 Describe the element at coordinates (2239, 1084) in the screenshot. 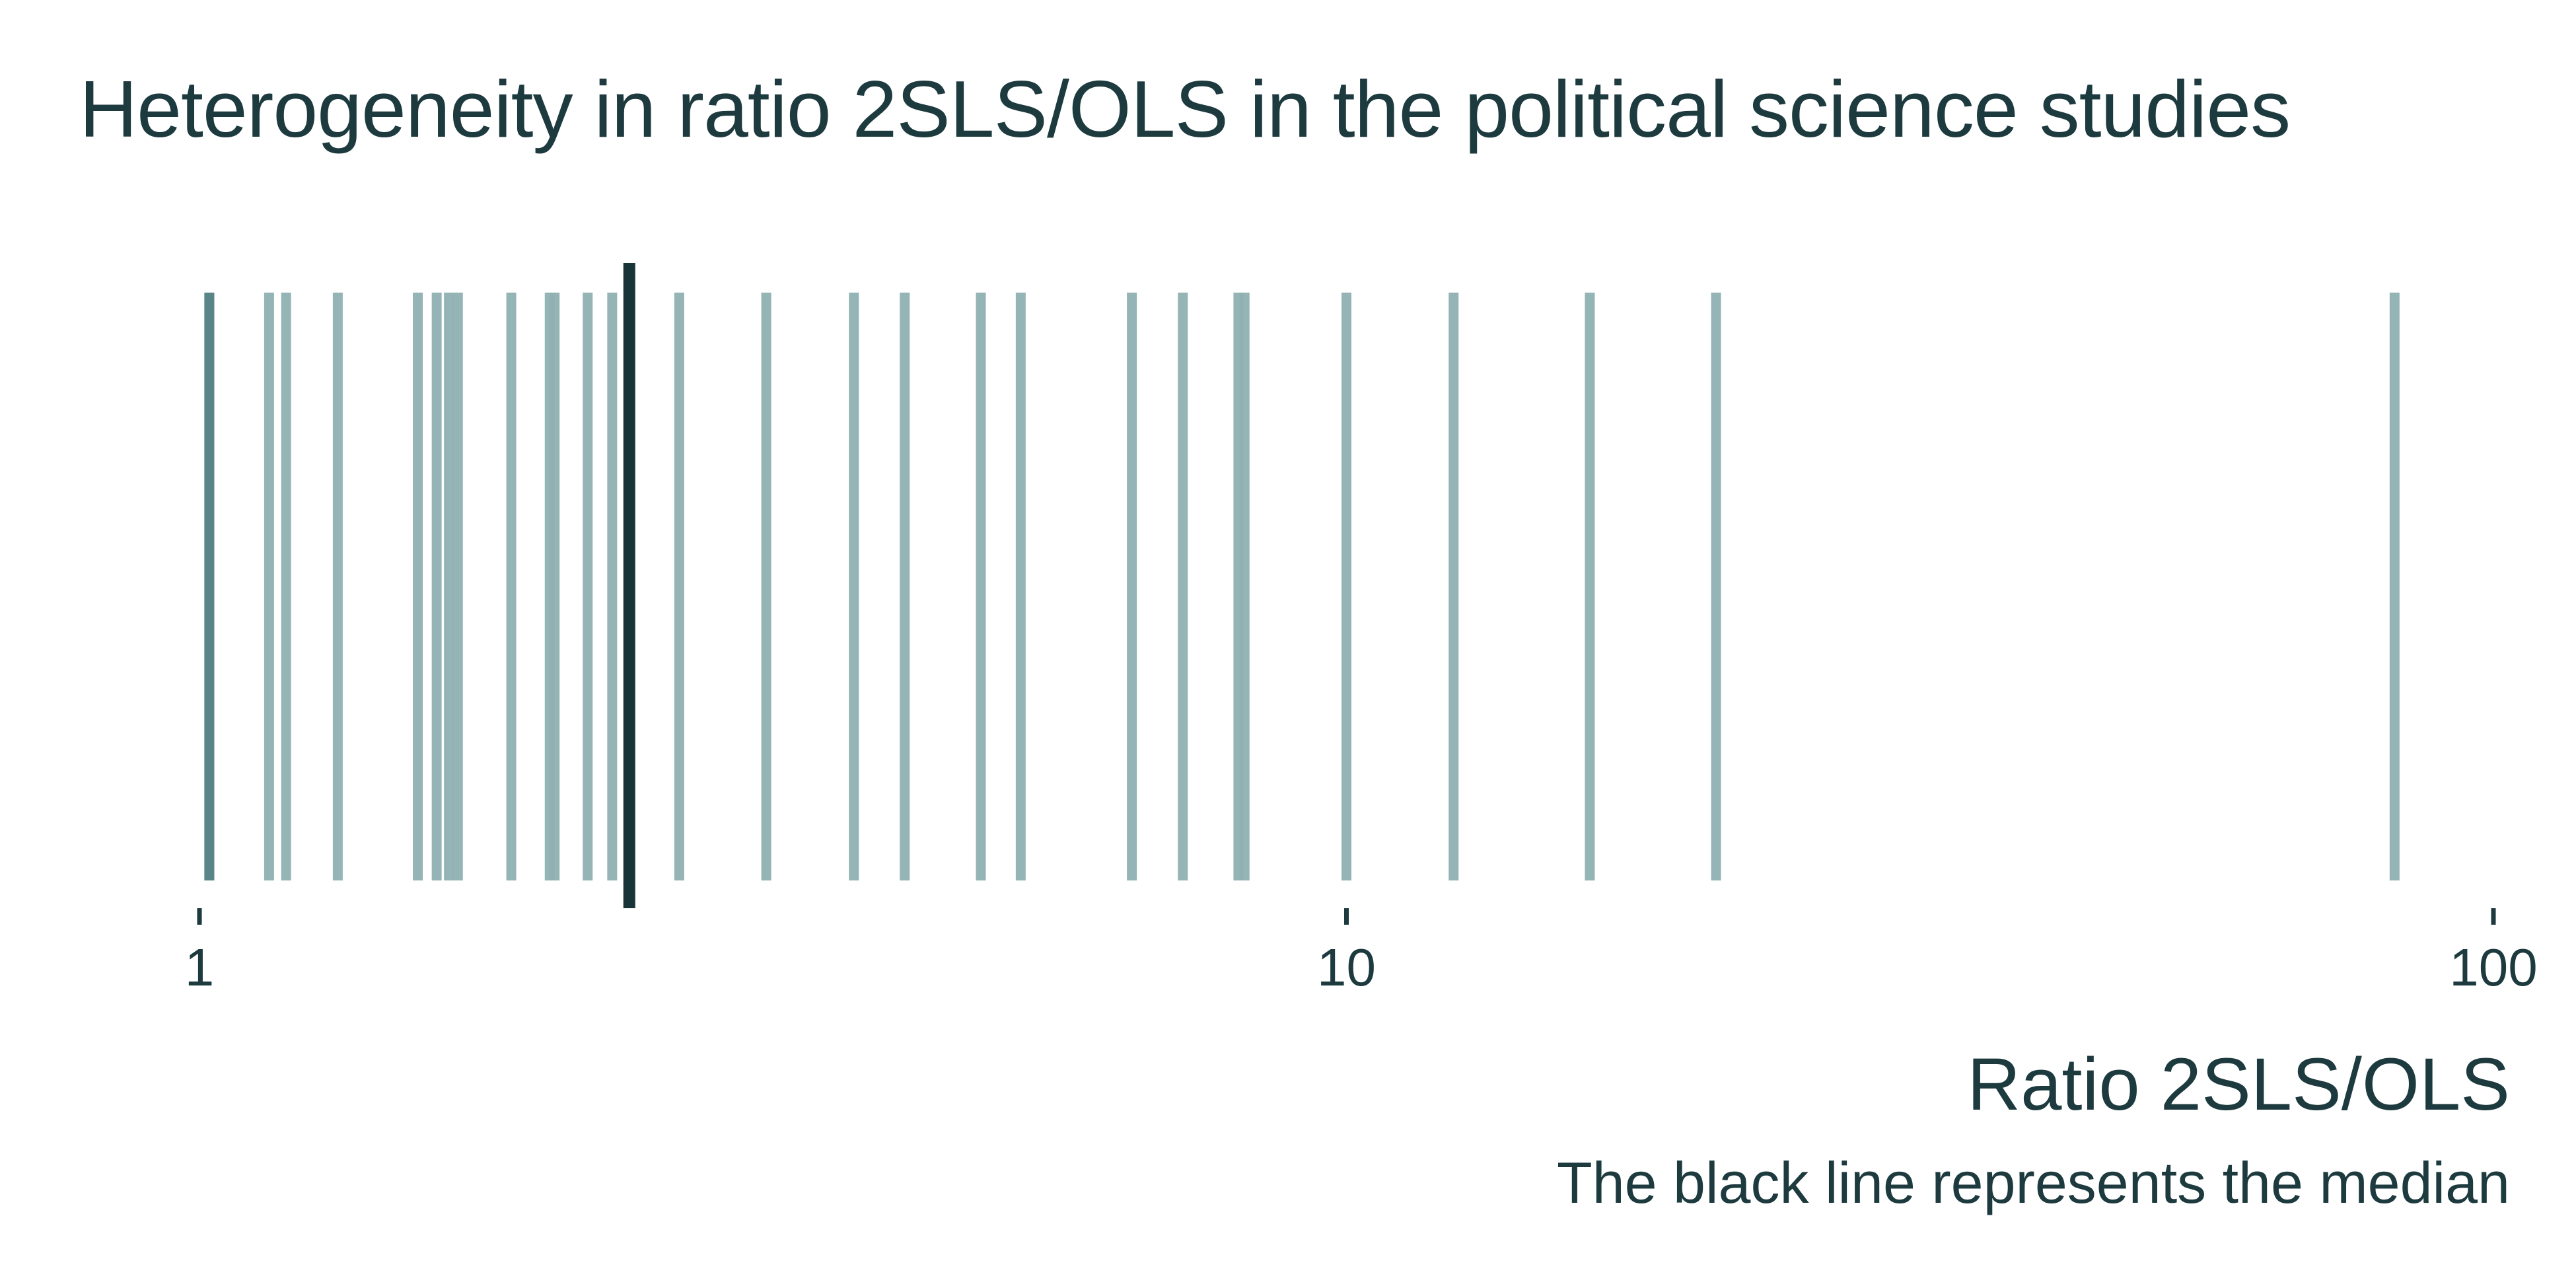

I see `x-axis-label: Ratio 2SLS/OLS` at that location.